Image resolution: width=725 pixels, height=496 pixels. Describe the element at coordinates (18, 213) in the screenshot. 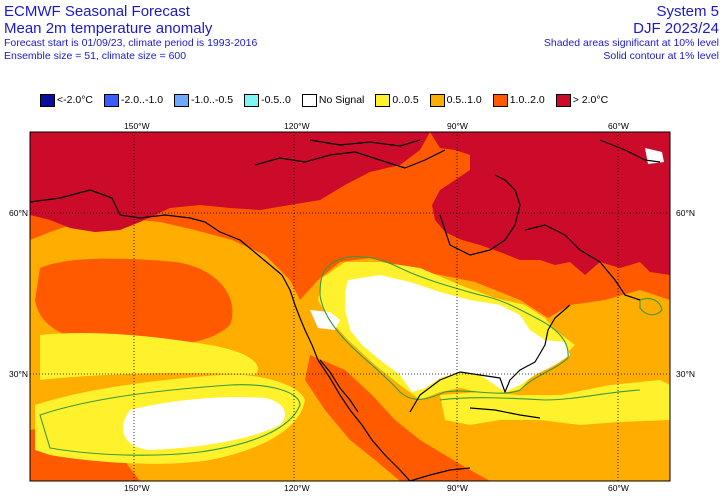

I see `lat-tick-left-60n: 60°N` at that location.